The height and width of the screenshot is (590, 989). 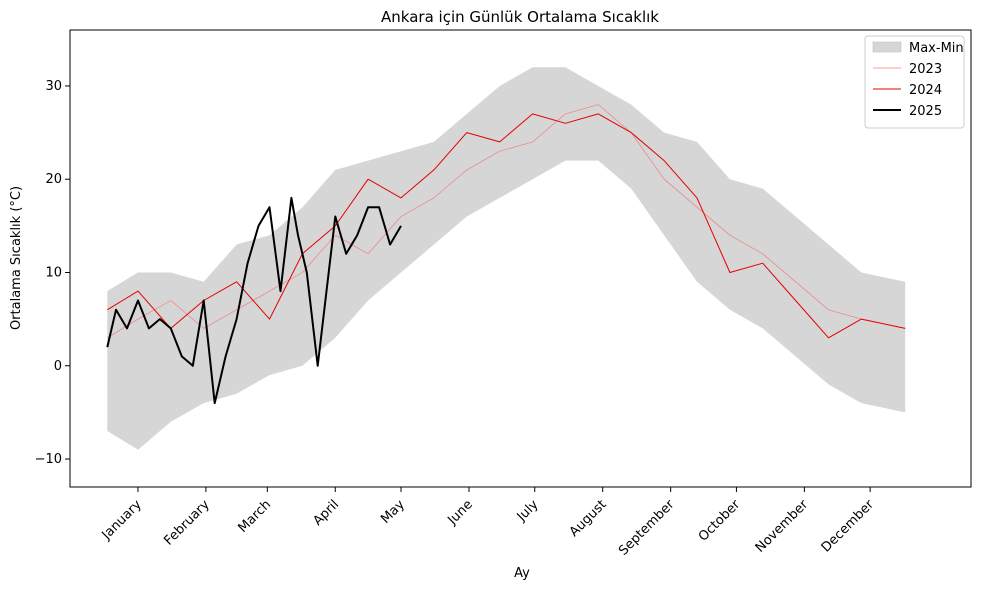 What do you see at coordinates (254, 516) in the screenshot?
I see `x-tick-label: March` at bounding box center [254, 516].